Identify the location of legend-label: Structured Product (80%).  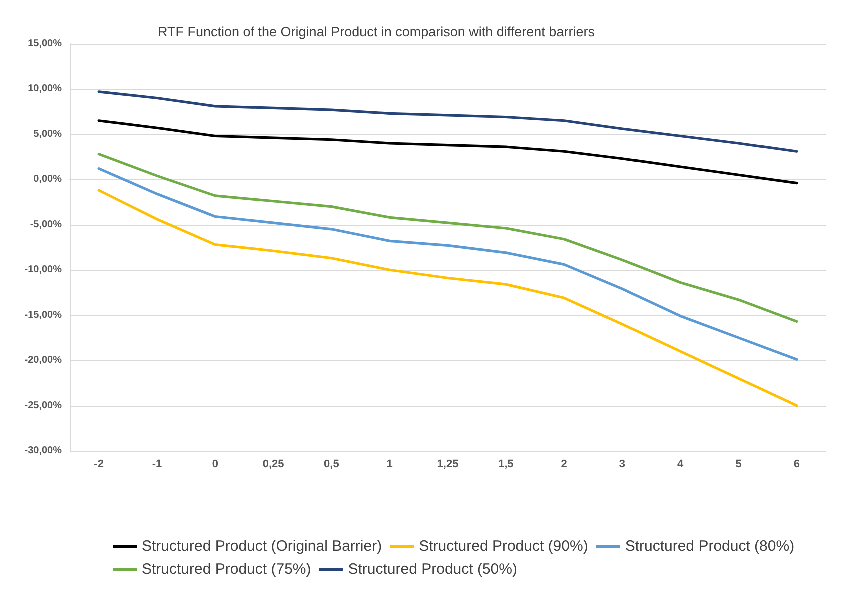
(710, 546).